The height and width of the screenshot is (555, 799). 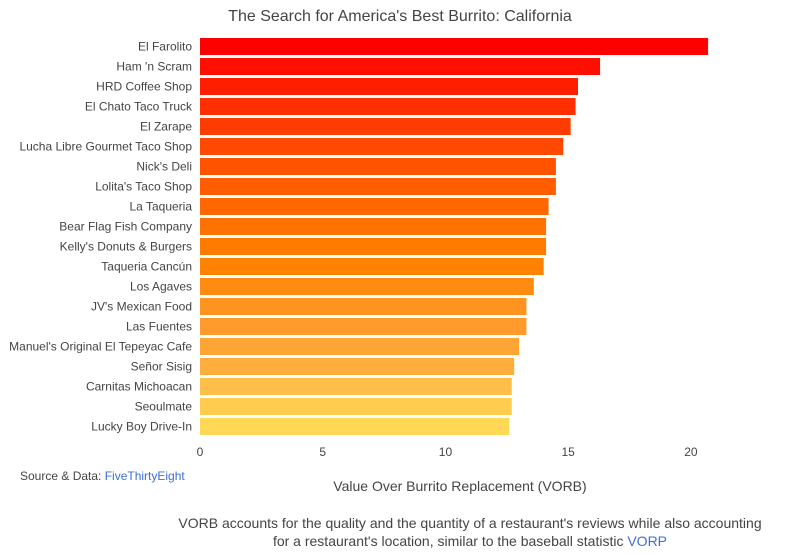 I want to click on category-label: Señor Sisig, so click(x=161, y=367).